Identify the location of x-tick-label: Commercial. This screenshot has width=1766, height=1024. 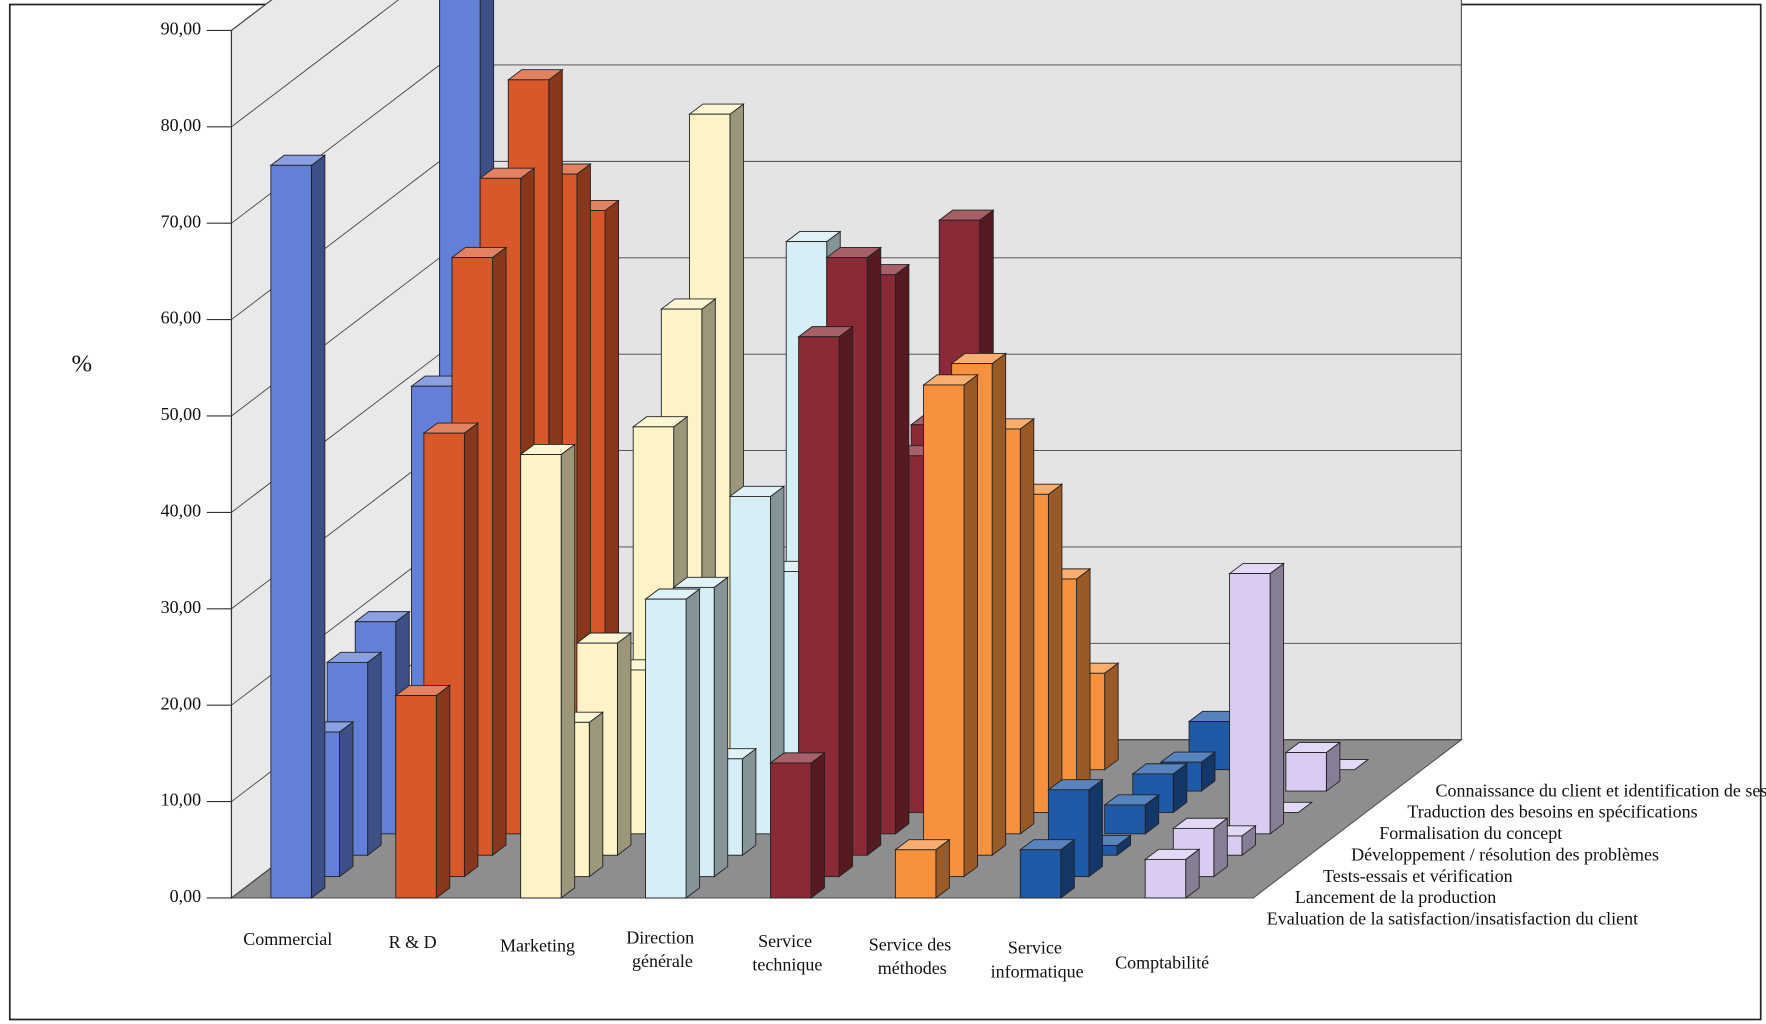
(287, 939).